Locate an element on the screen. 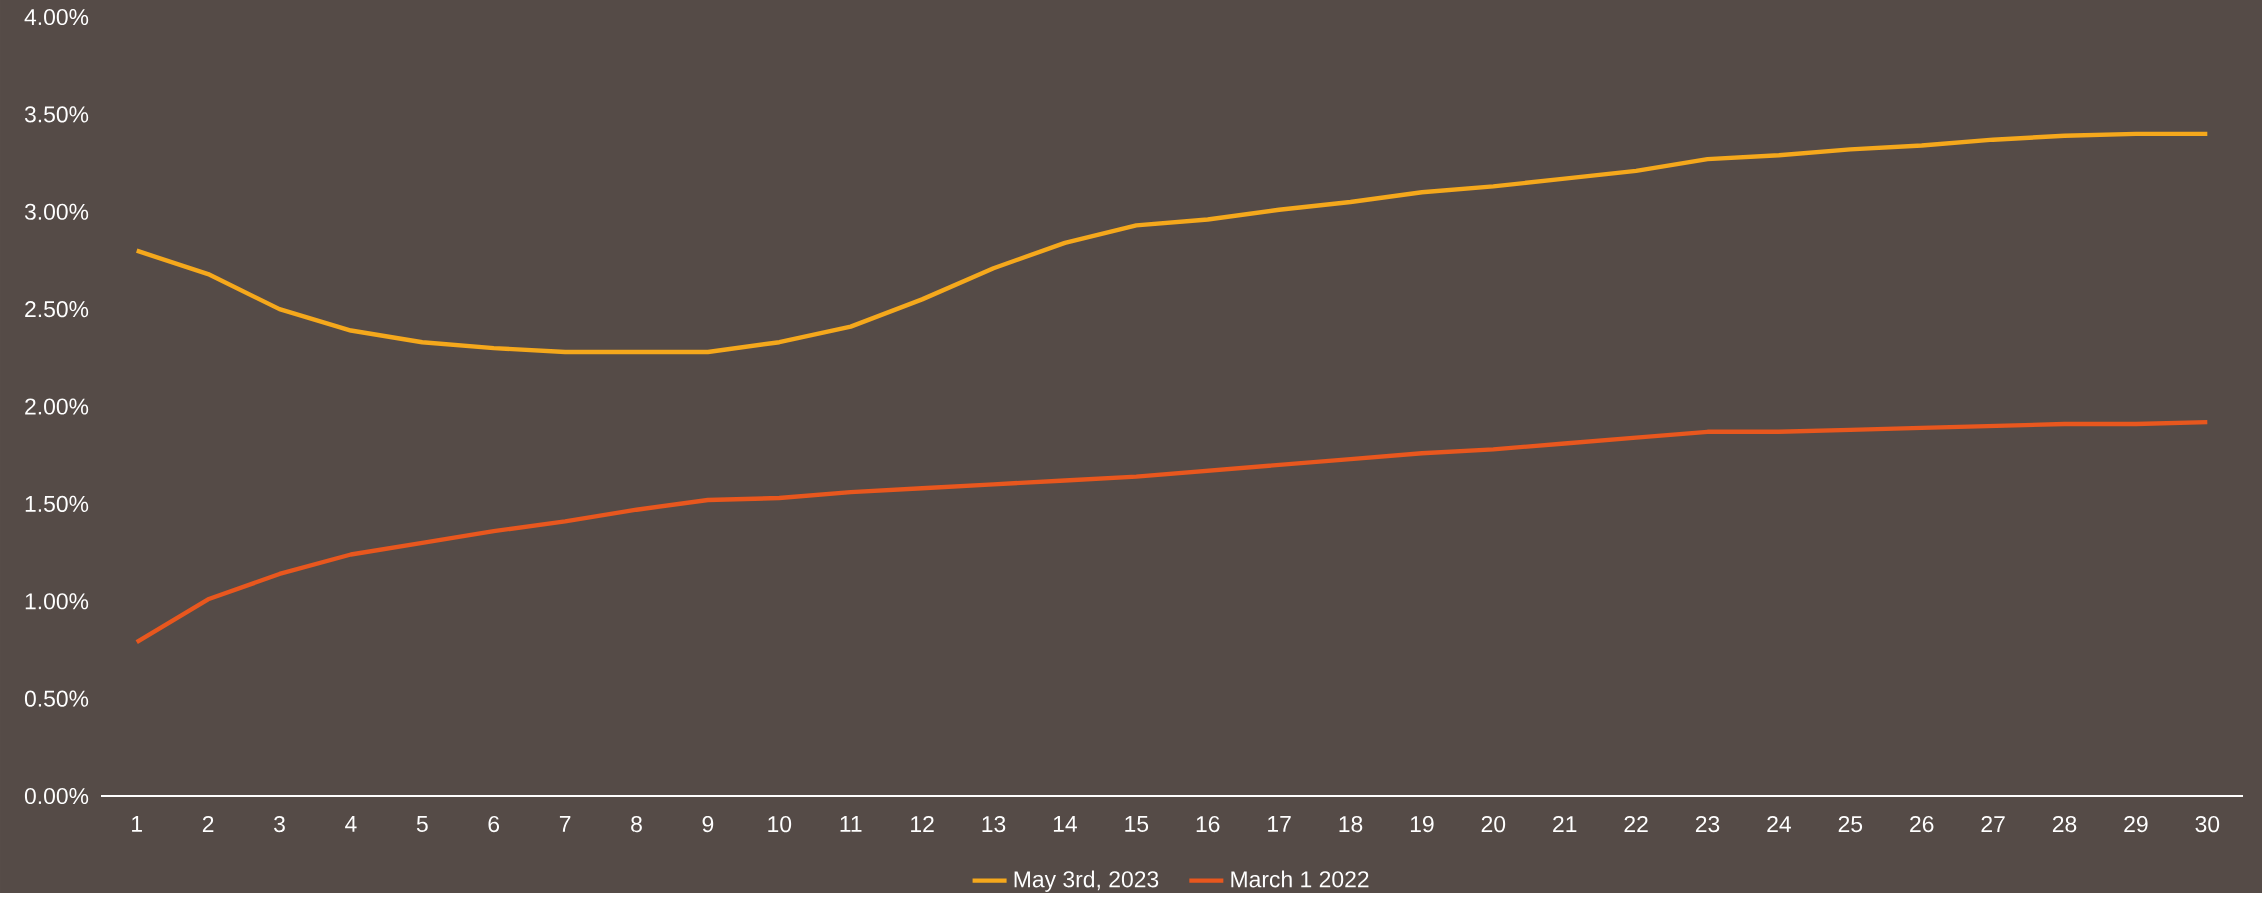 The height and width of the screenshot is (899, 2262). x-tick-label: 11 is located at coordinates (851, 824).